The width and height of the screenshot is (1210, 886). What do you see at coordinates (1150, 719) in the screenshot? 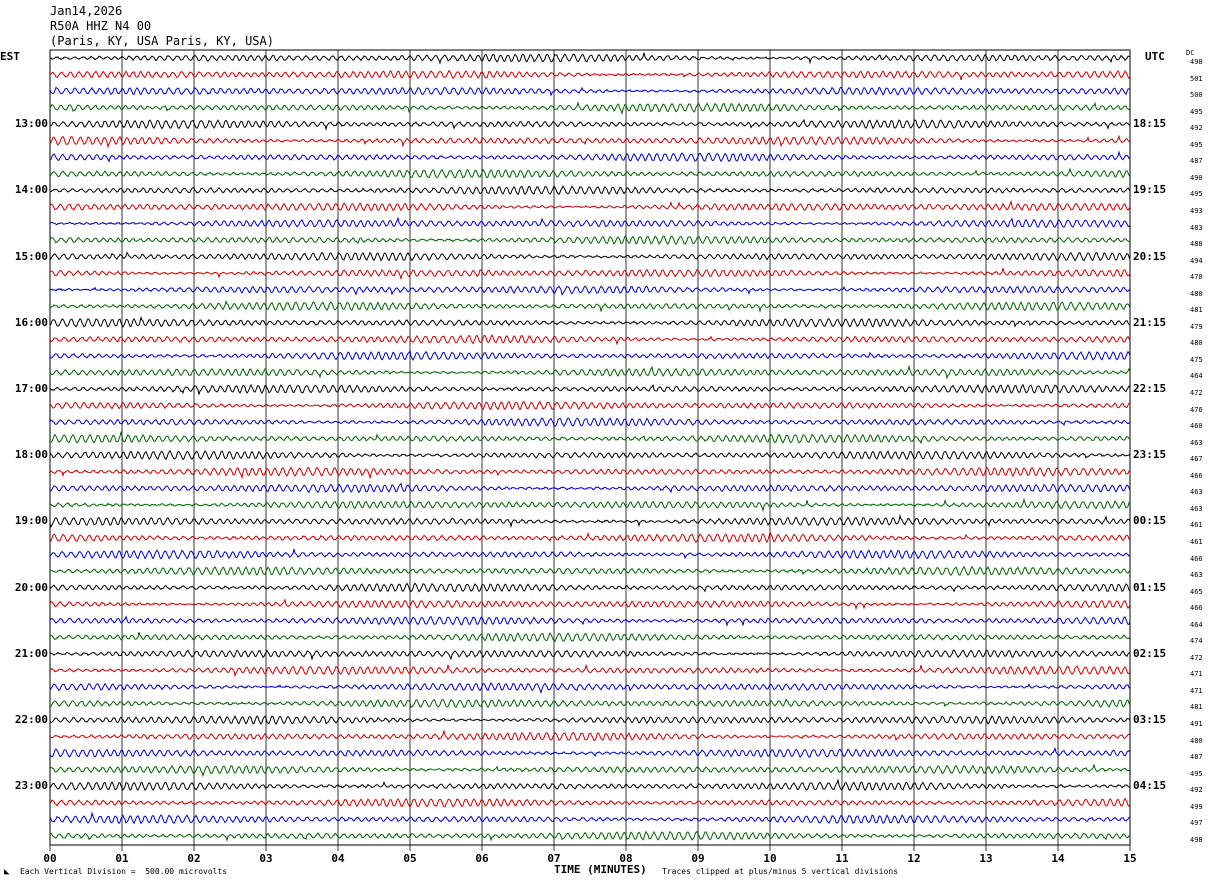
I see `hour-label-utc: 03:15` at bounding box center [1150, 719].